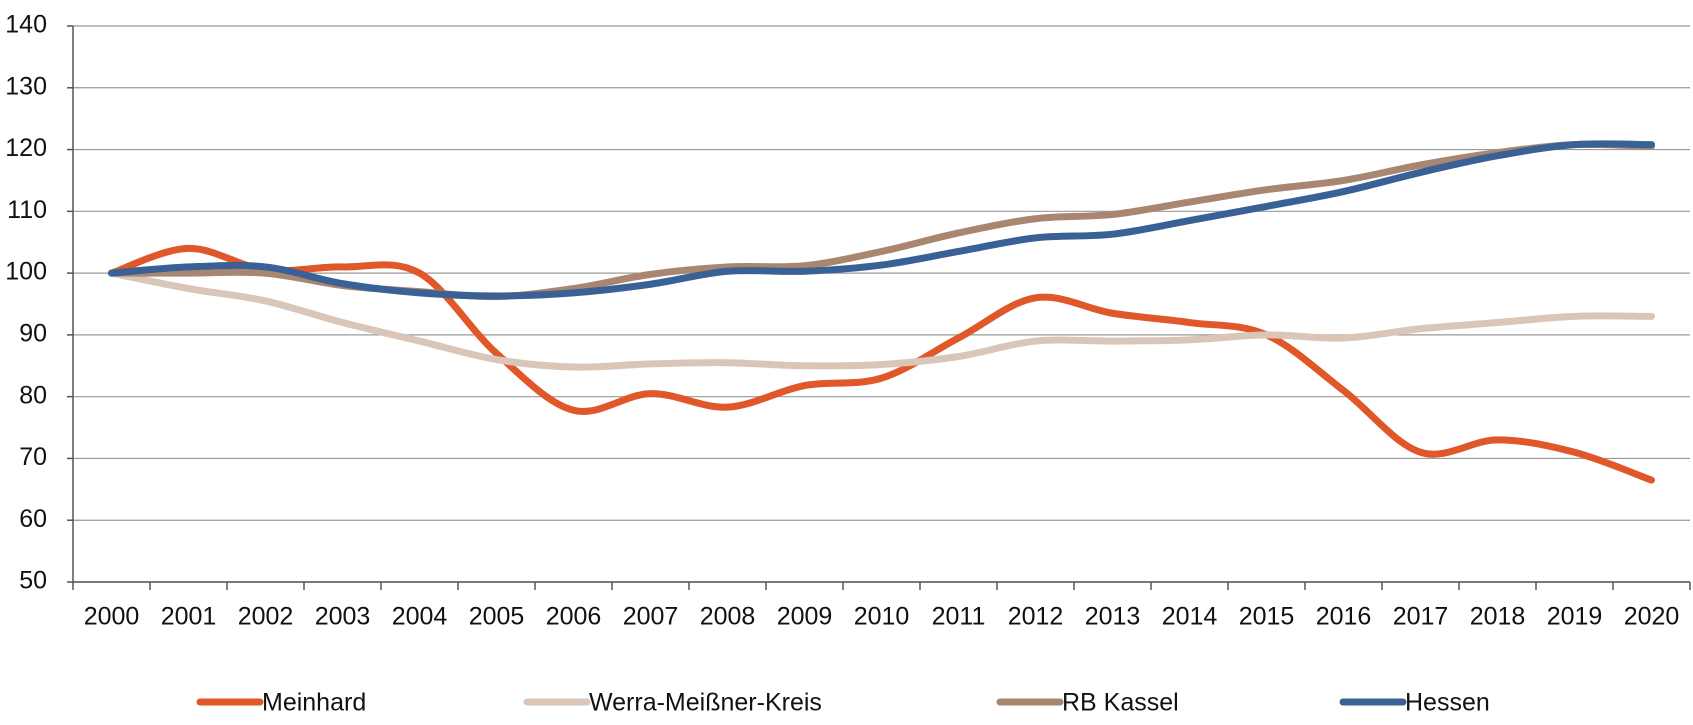  What do you see at coordinates (728, 617) in the screenshot?
I see `x-tick-label: 2008` at bounding box center [728, 617].